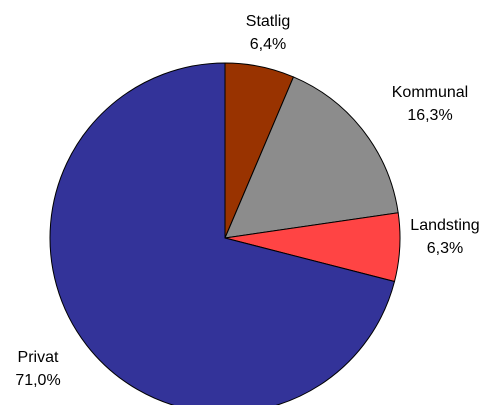 The height and width of the screenshot is (405, 504). What do you see at coordinates (268, 44) in the screenshot?
I see `slice-value-label: 6,4%` at bounding box center [268, 44].